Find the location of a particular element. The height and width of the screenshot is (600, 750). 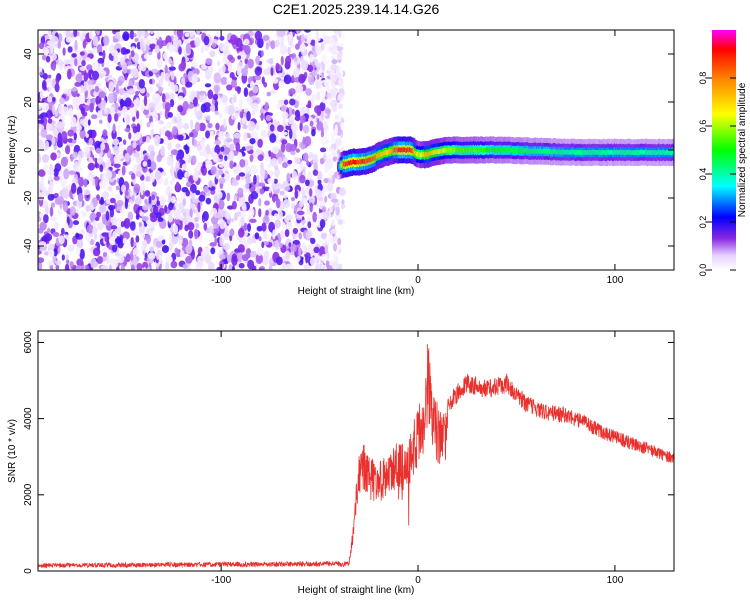

snr-x-tick-label: 0 is located at coordinates (418, 580).